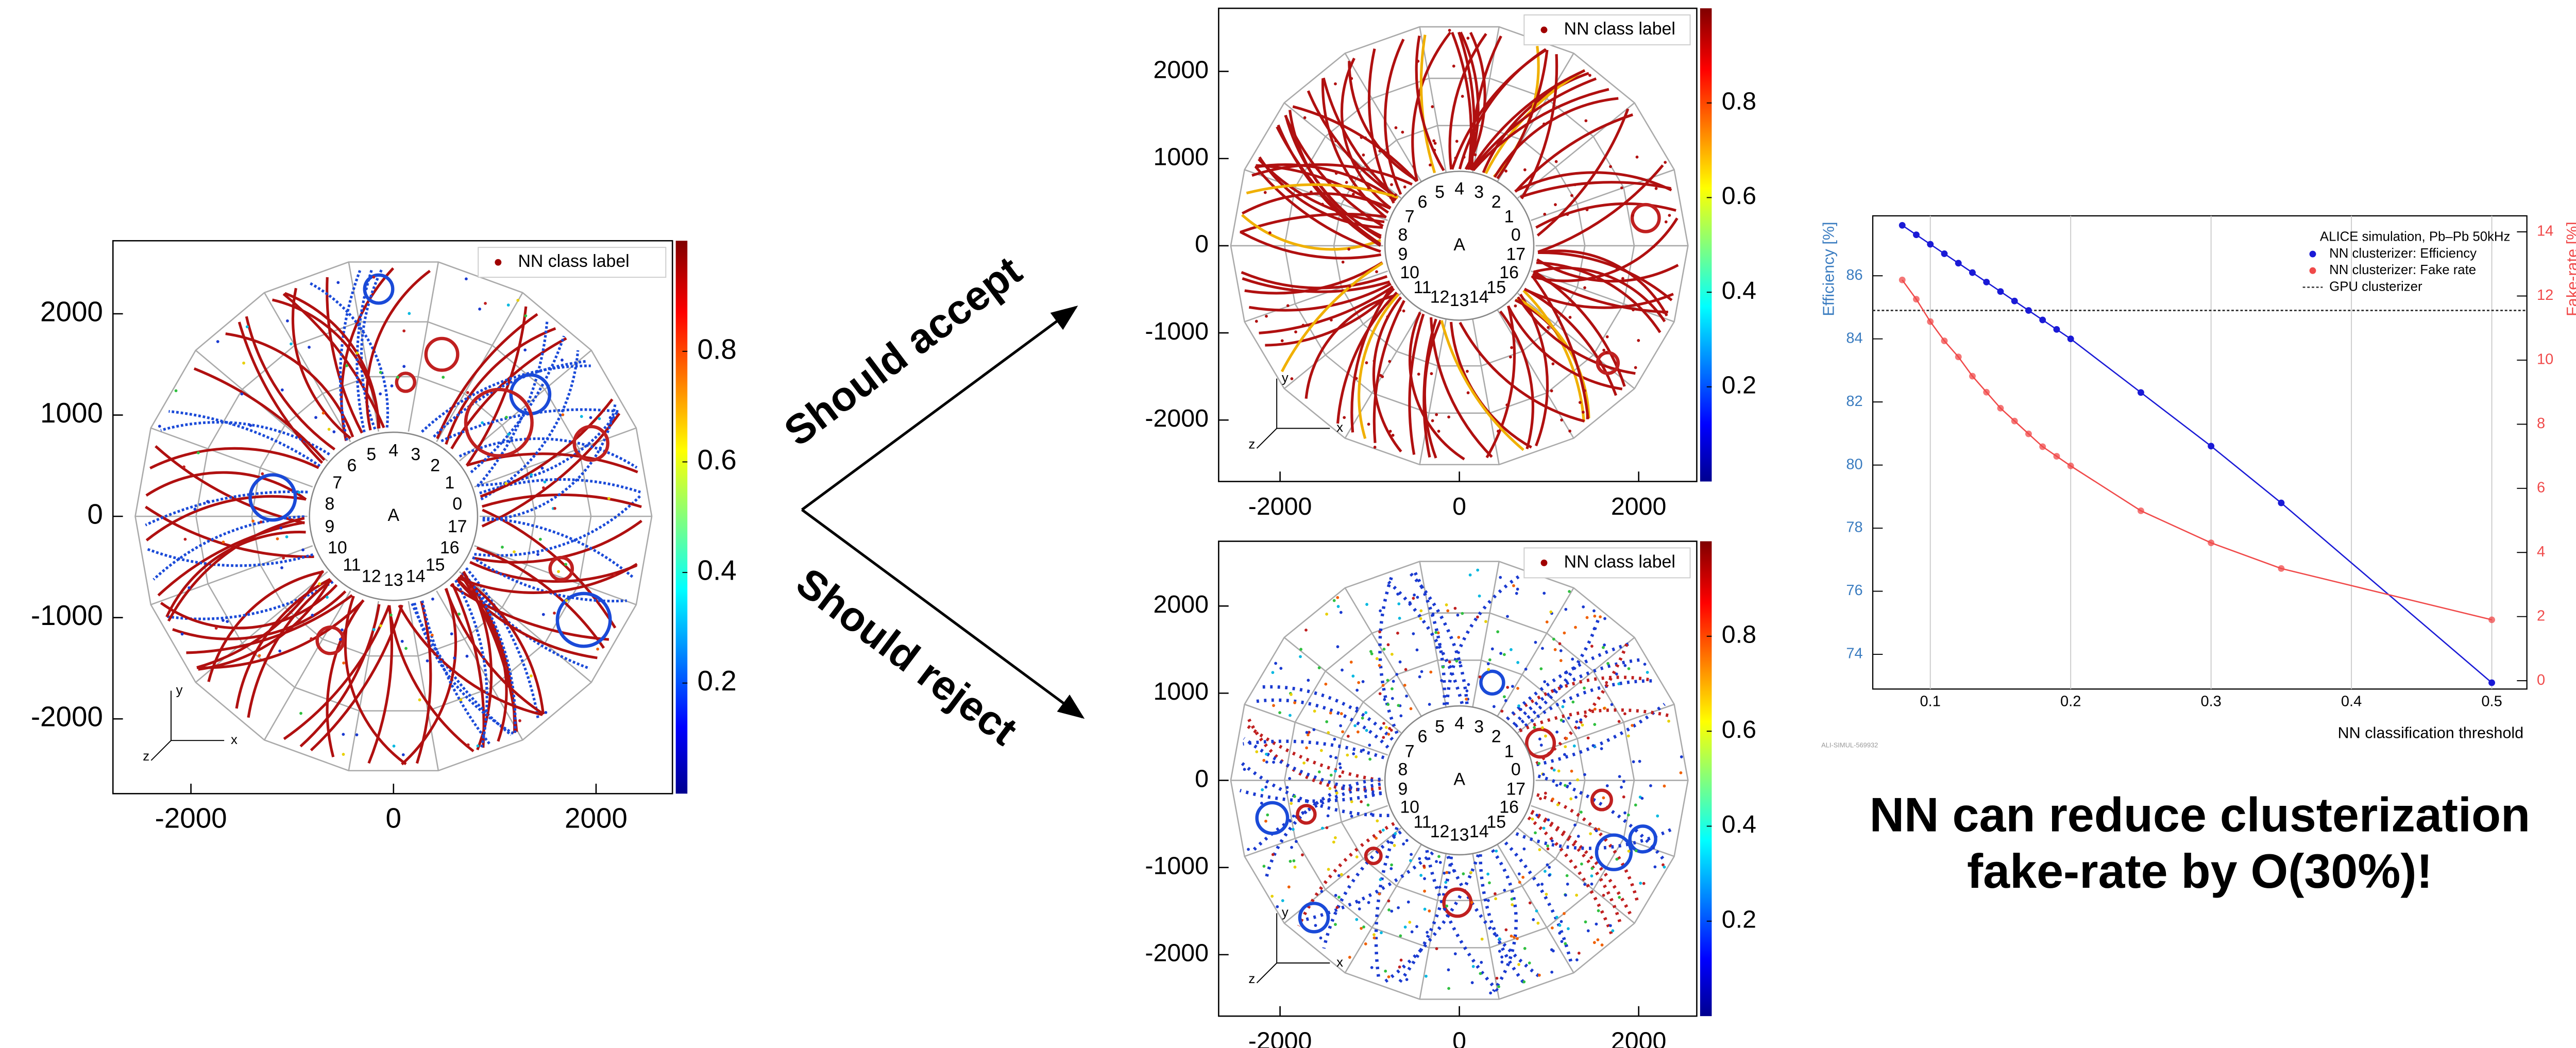 Image resolution: width=2576 pixels, height=1048 pixels. Describe the element at coordinates (1461, 781) in the screenshot. I see `tracks` at that location.